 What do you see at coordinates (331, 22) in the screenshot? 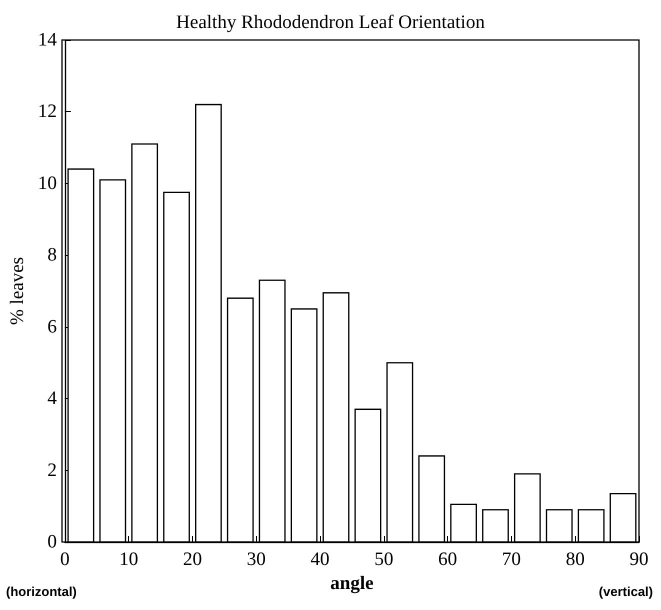
I see `chart-title: Healthy Rhododendron Leaf Orientation` at bounding box center [331, 22].